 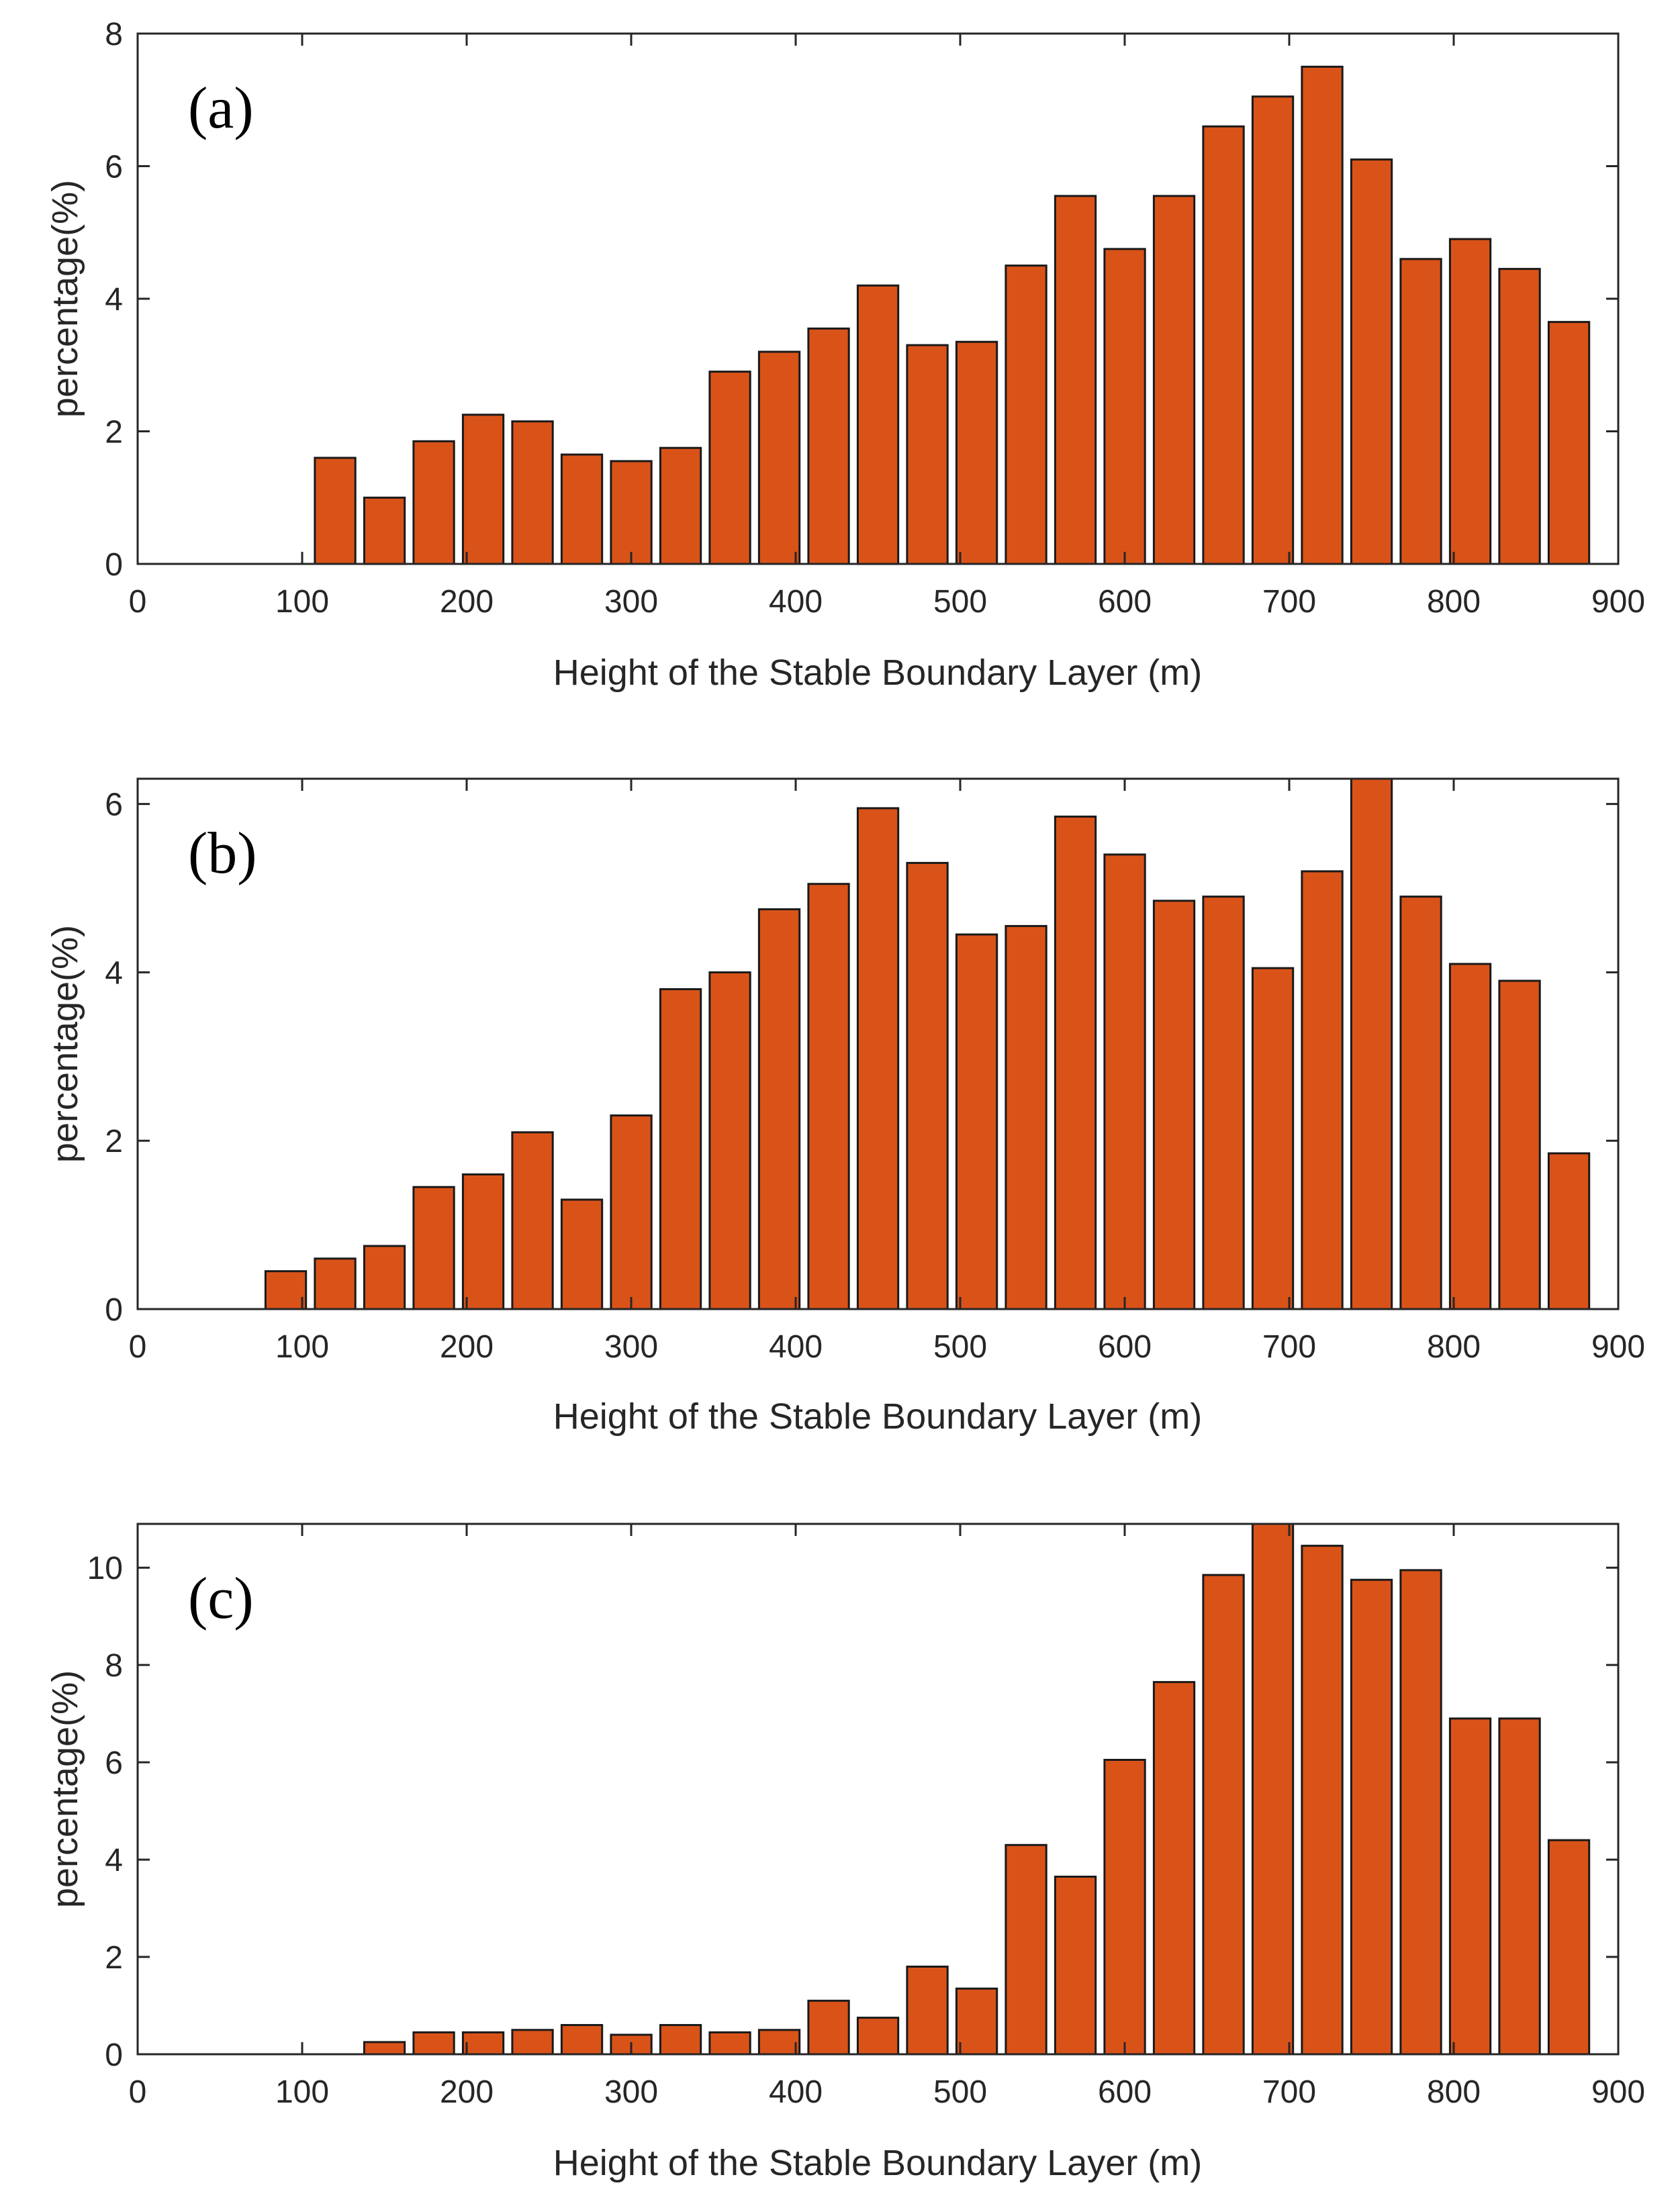 What do you see at coordinates (222, 853) in the screenshot?
I see `panel-label: (b)` at bounding box center [222, 853].